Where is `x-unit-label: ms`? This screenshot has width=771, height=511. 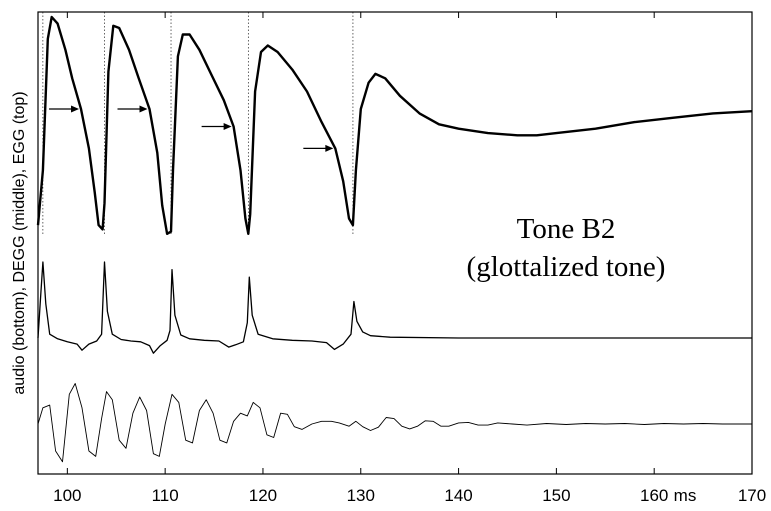 x-unit-label: ms is located at coordinates (685, 495).